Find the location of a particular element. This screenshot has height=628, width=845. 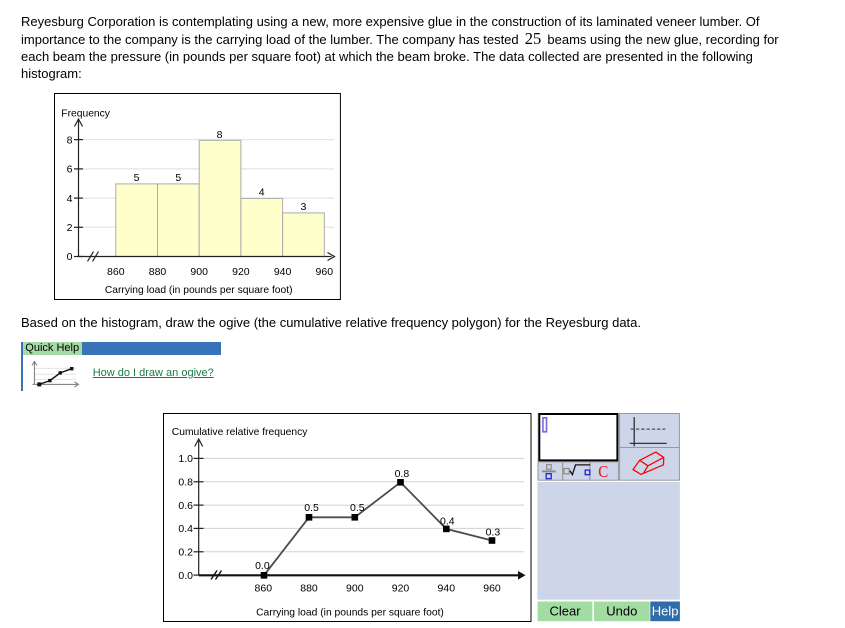

svg-text: 1.0 is located at coordinates (185, 459).